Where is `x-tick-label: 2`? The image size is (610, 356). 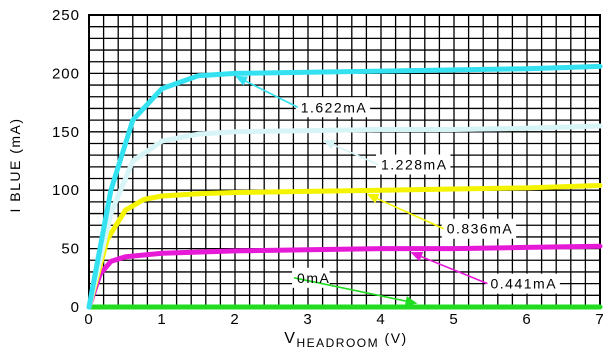 x-tick-label: 2 is located at coordinates (234, 319).